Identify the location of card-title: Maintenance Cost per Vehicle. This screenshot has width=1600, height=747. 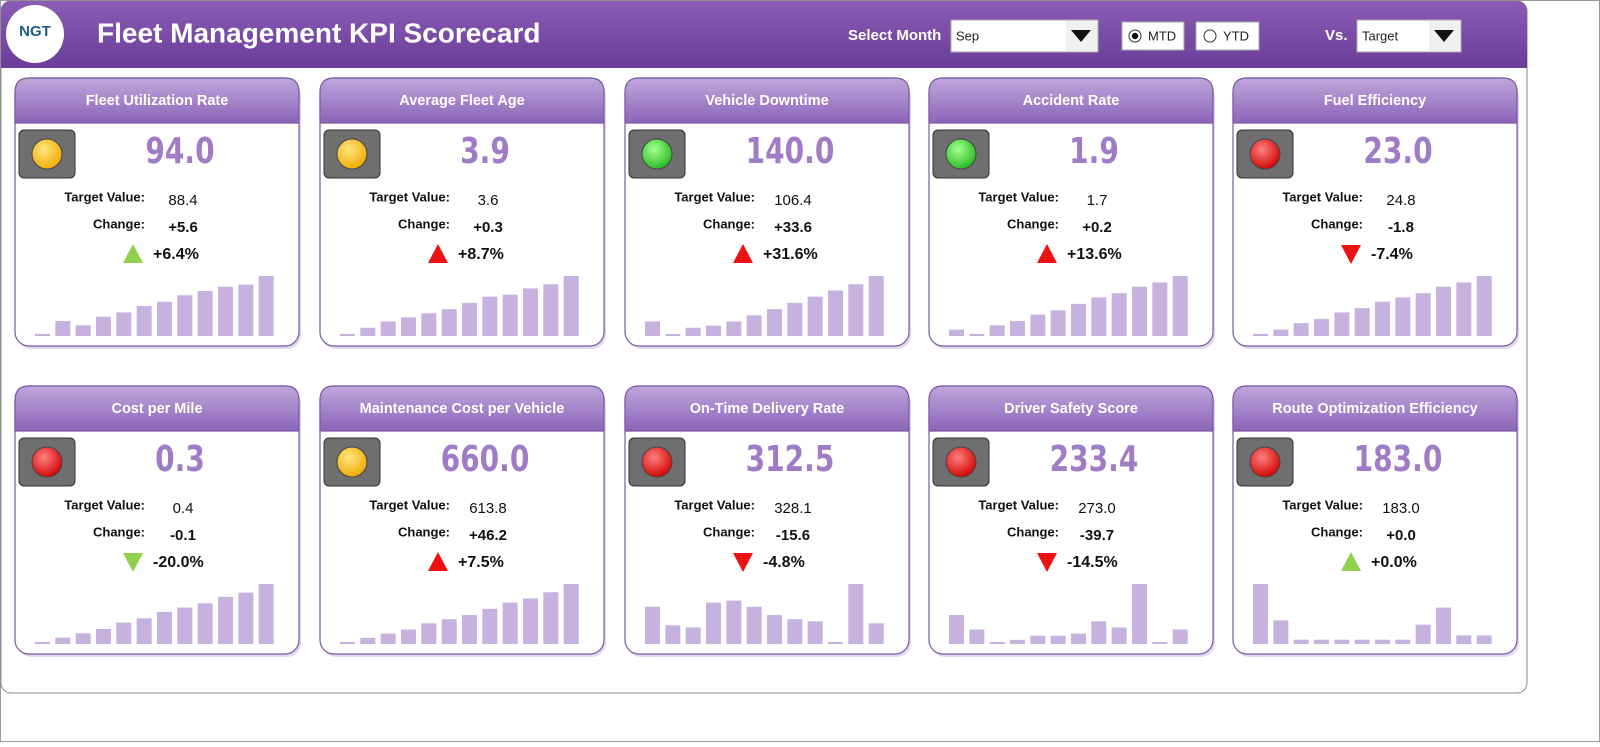
(462, 409).